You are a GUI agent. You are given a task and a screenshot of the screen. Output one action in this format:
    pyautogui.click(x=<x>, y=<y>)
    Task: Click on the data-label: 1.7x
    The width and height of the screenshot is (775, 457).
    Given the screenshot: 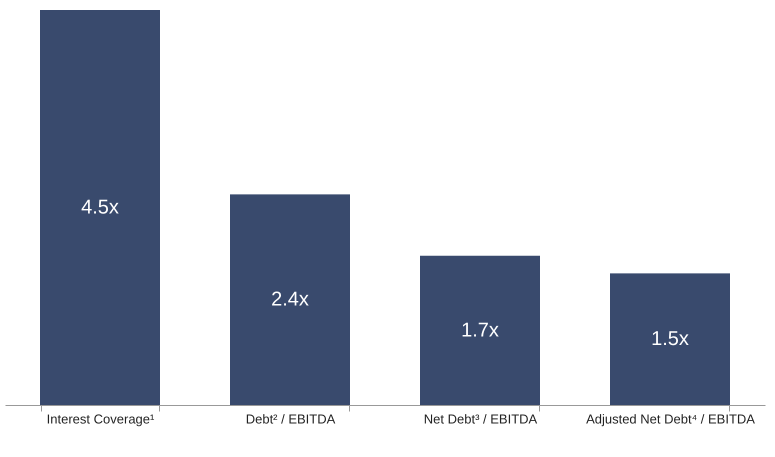 What is the action you would take?
    pyautogui.click(x=480, y=330)
    